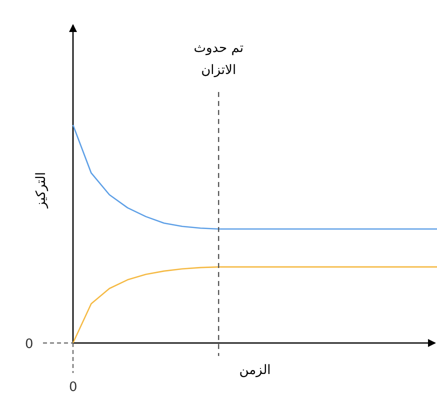 The width and height of the screenshot is (437, 403). Describe the element at coordinates (41, 190) in the screenshot. I see `y-axis-title: التركيز` at that location.